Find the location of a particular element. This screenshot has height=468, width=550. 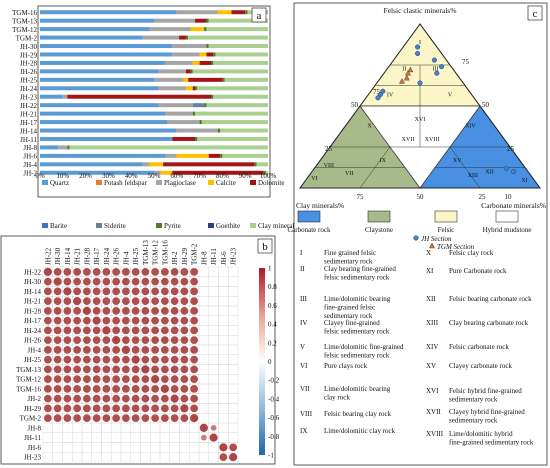

class-desc-II-0: Clay bearing fine-grained is located at coordinates (360, 269).